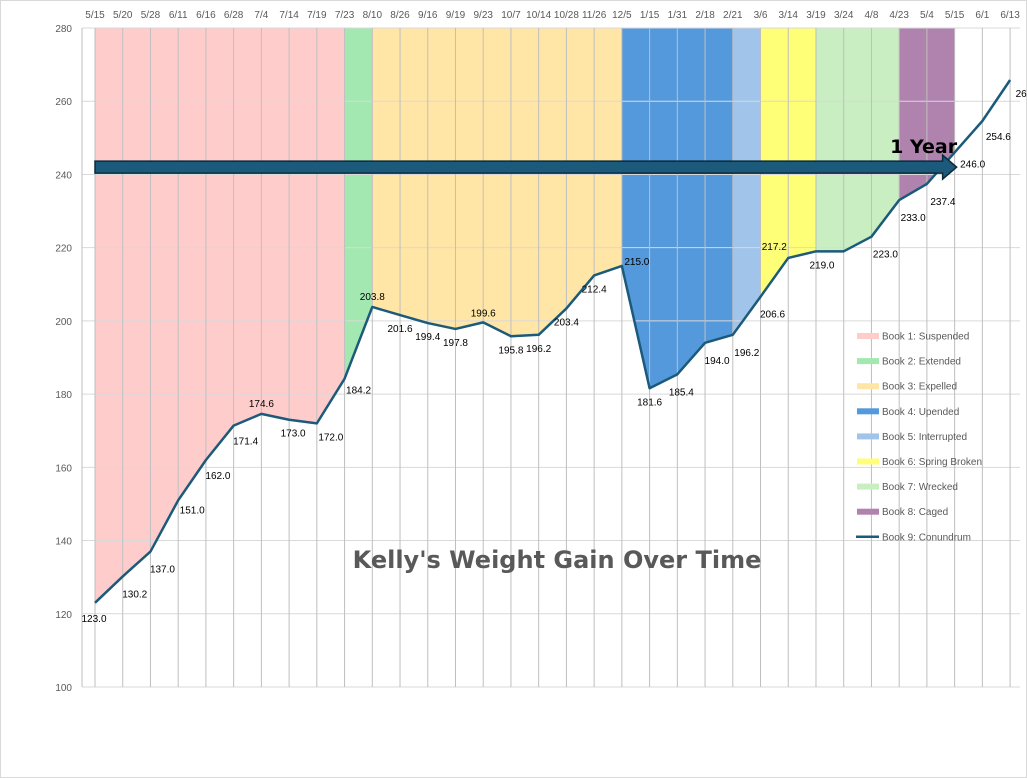 The height and width of the screenshot is (778, 1027). Describe the element at coordinates (772, 315) in the screenshot. I see `data-label: 206.6` at that location.